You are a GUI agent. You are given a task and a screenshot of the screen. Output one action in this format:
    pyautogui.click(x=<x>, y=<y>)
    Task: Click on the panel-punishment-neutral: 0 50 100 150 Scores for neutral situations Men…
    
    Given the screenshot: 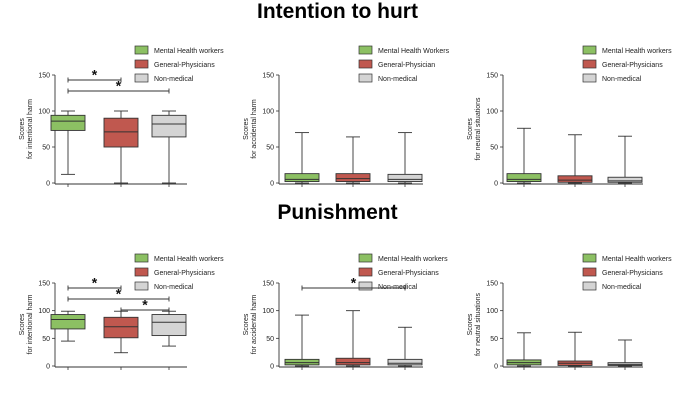 What is the action you would take?
    pyautogui.click(x=569, y=312)
    